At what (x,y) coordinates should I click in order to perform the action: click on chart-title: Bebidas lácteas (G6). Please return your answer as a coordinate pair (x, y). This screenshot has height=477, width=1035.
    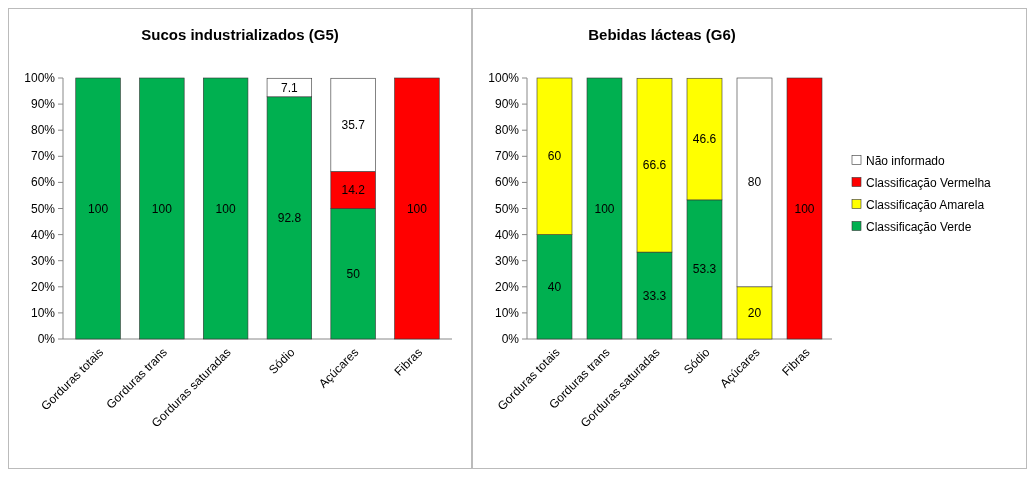
    Looking at the image, I should click on (662, 34).